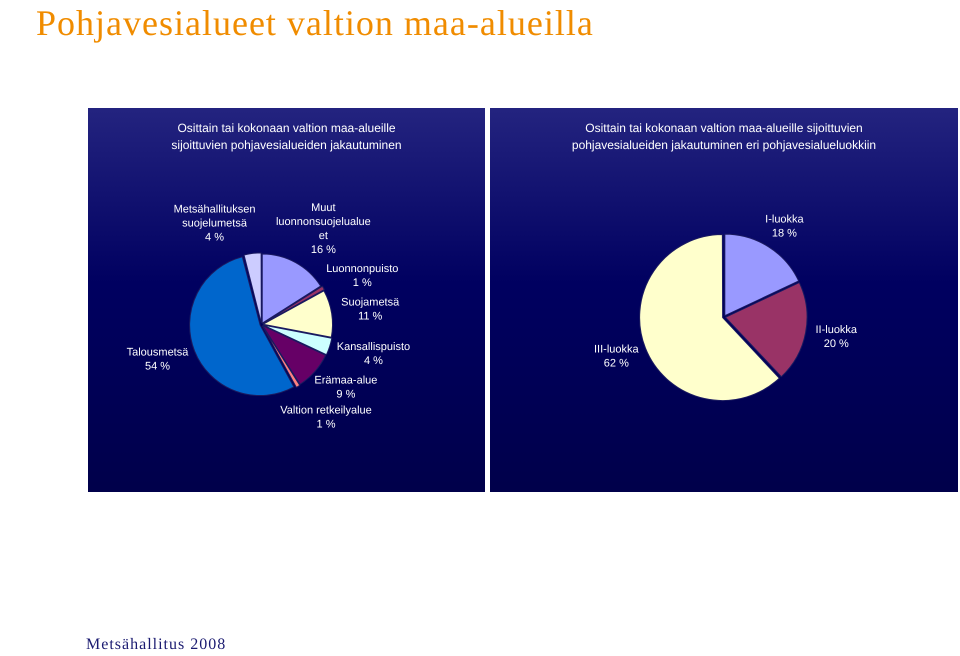 The height and width of the screenshot is (656, 960). What do you see at coordinates (785, 233) in the screenshot?
I see `data-label: 18 %` at bounding box center [785, 233].